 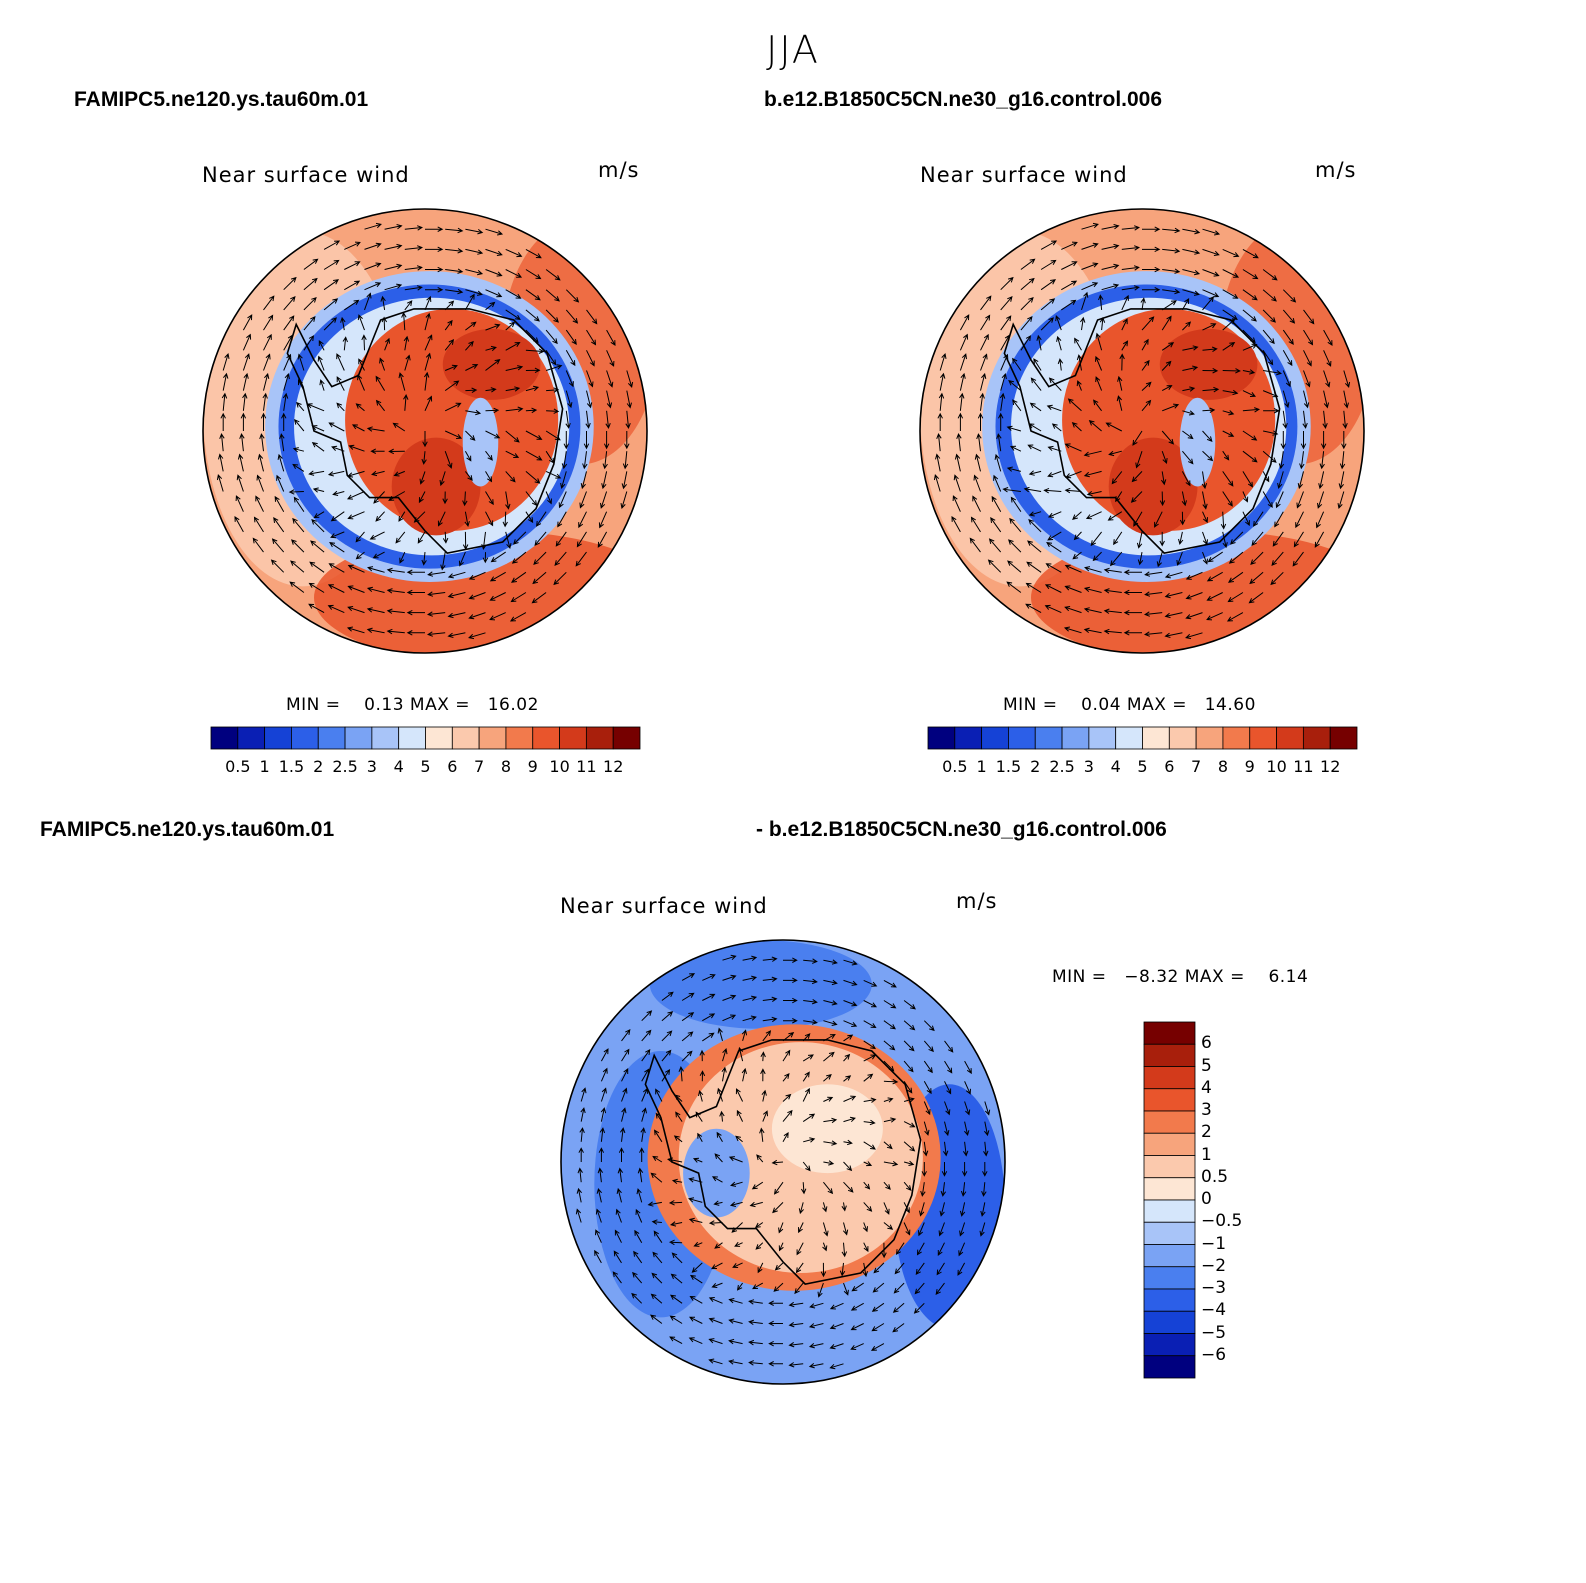 What do you see at coordinates (221, 99) in the screenshot?
I see `panel1-case-label: FAMIPC5.ne120.ys.tau60m.01` at bounding box center [221, 99].